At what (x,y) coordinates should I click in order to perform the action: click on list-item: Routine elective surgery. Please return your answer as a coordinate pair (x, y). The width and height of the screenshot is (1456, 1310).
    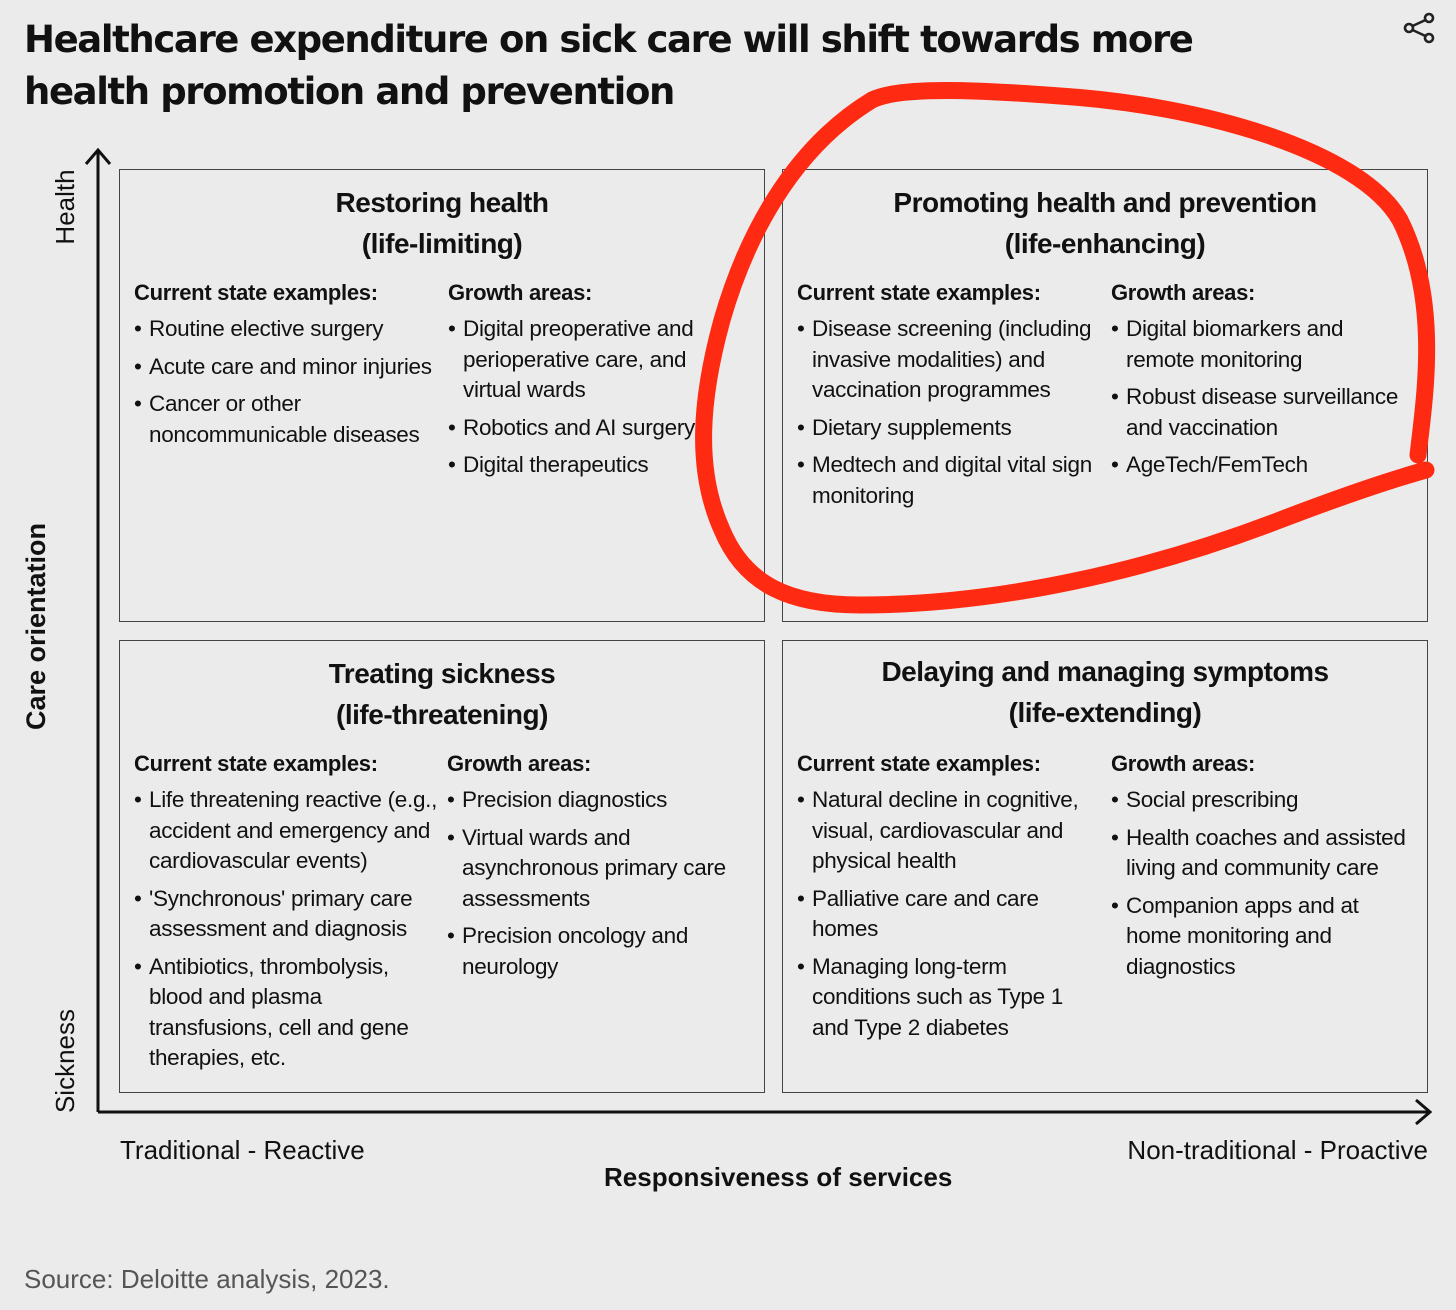
    Looking at the image, I should click on (284, 329).